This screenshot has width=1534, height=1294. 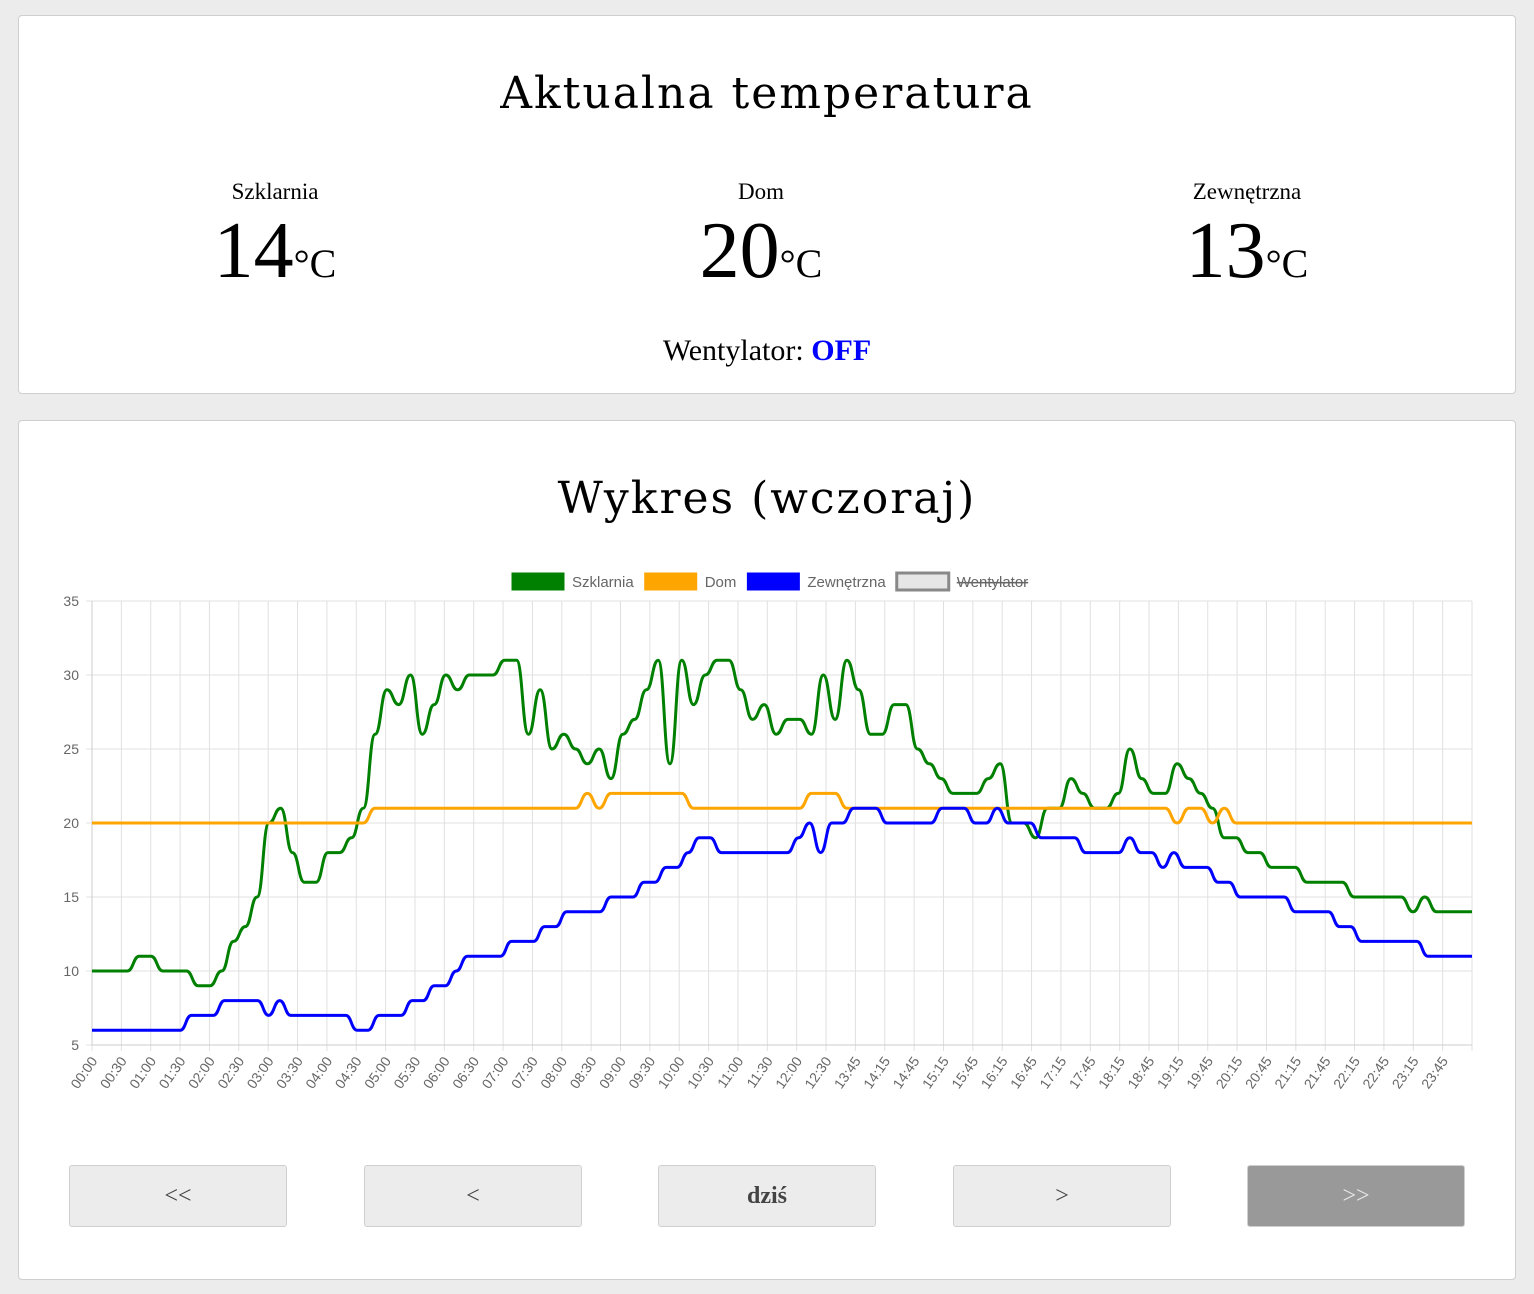 What do you see at coordinates (524, 1072) in the screenshot?
I see `x-tick-label: 07:30` at bounding box center [524, 1072].